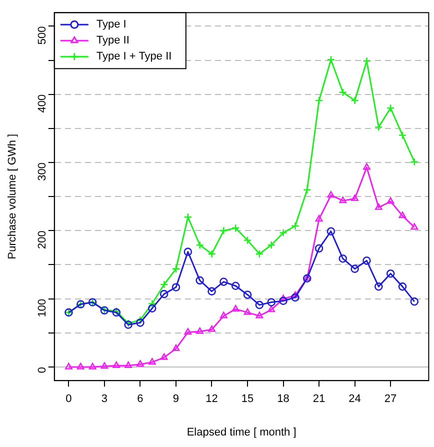  Describe the element at coordinates (283, 399) in the screenshot. I see `x-tick-label: 18` at that location.